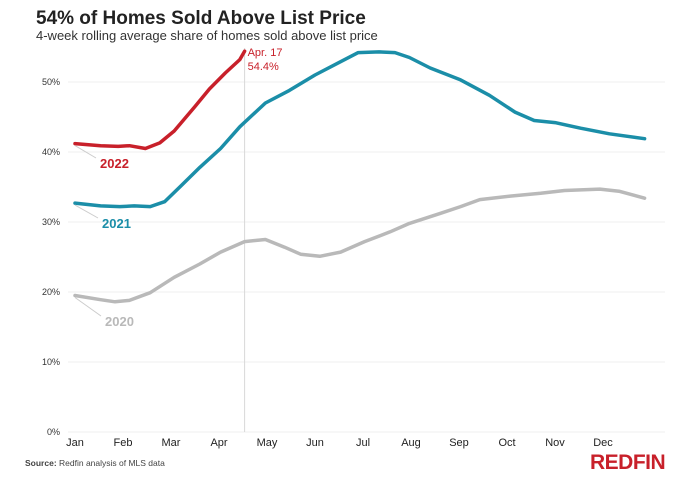 This screenshot has width=688, height=480. Describe the element at coordinates (123, 443) in the screenshot. I see `x-tick-label: Feb` at that location.